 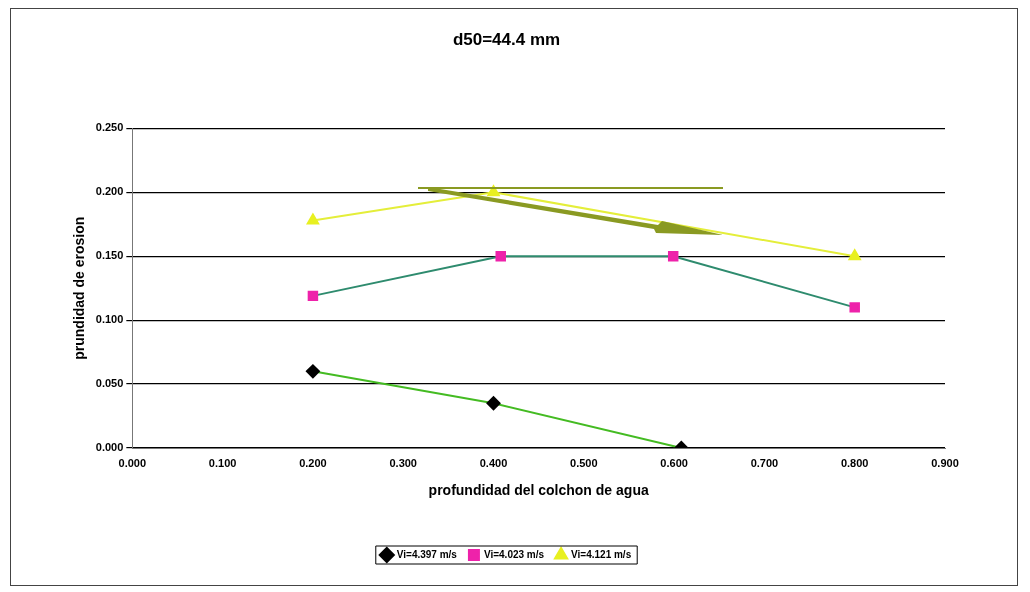 What do you see at coordinates (506, 39) in the screenshot?
I see `chart-title: d50=44.4 mm` at bounding box center [506, 39].